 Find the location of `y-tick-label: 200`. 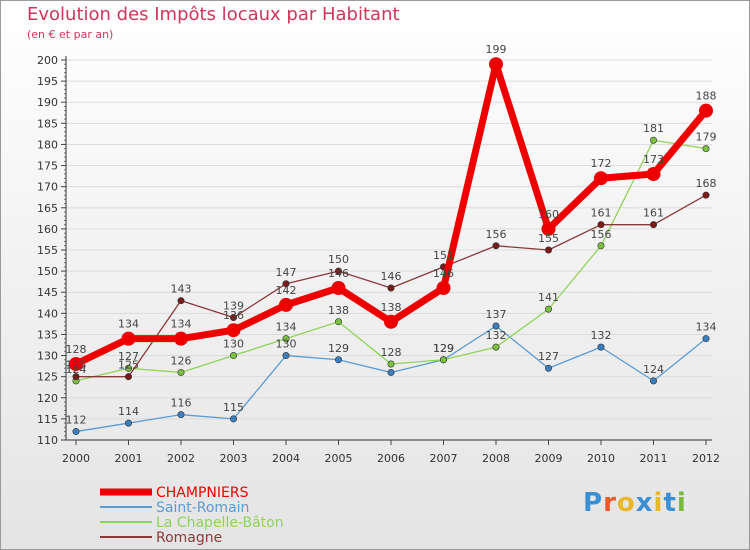

y-tick-label: 200 is located at coordinates (47, 60).